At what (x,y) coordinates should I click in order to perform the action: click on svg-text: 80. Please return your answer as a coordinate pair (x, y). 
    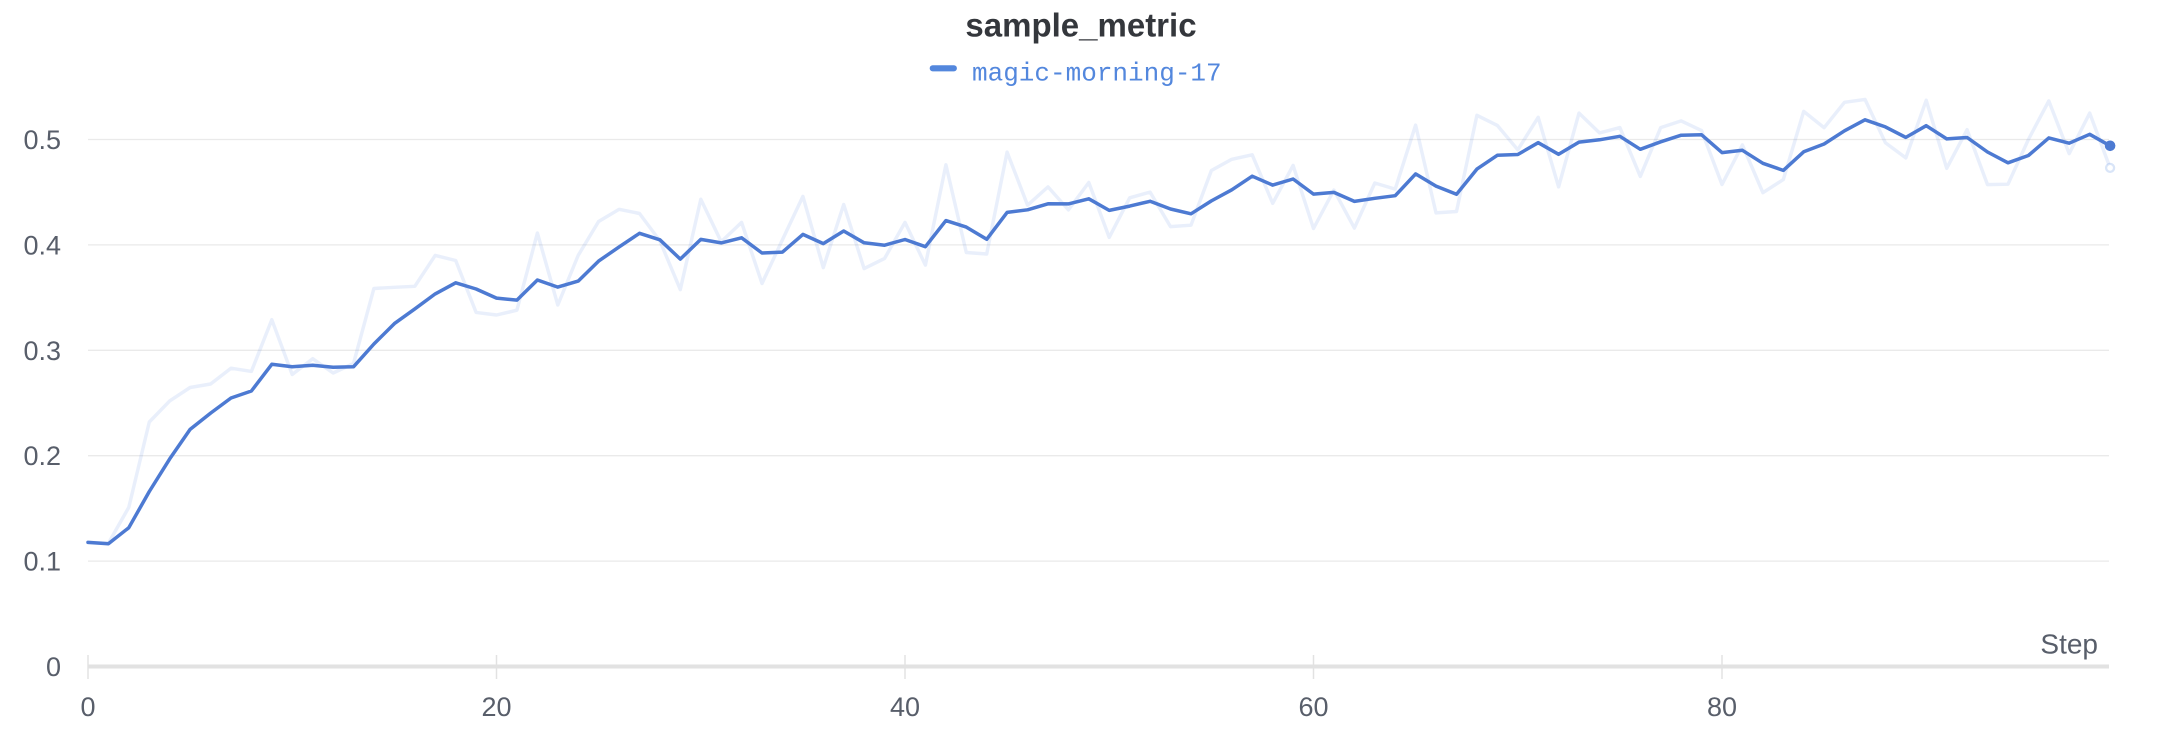
    Looking at the image, I should click on (1722, 707).